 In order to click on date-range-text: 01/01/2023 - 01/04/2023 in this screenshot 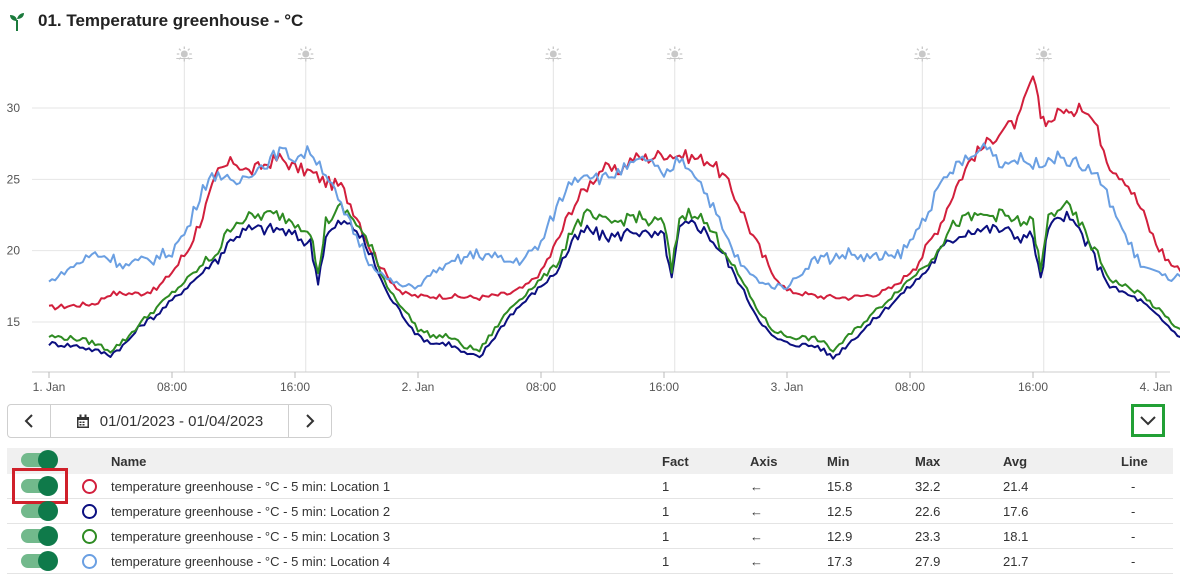, I will do `click(181, 421)`.